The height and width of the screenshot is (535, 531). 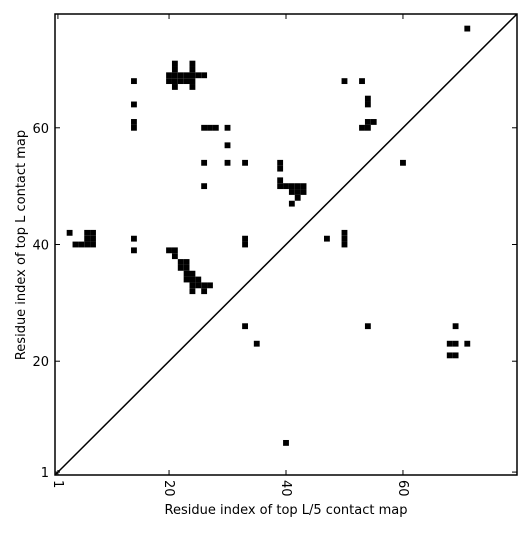 What do you see at coordinates (285, 488) in the screenshot?
I see `x-tick-label: 40` at bounding box center [285, 488].